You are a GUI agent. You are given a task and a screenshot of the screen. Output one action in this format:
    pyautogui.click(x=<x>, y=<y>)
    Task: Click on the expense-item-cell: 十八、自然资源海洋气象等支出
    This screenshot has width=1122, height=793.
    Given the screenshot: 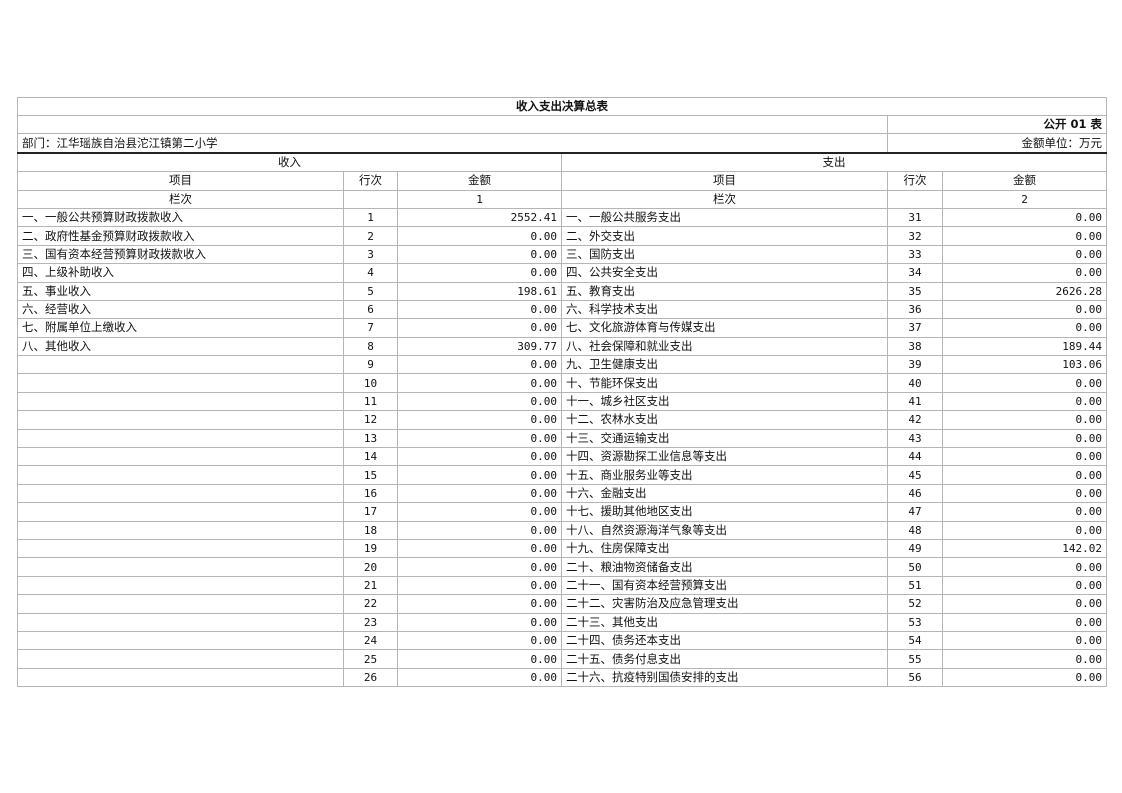 What is the action you would take?
    pyautogui.click(x=724, y=530)
    